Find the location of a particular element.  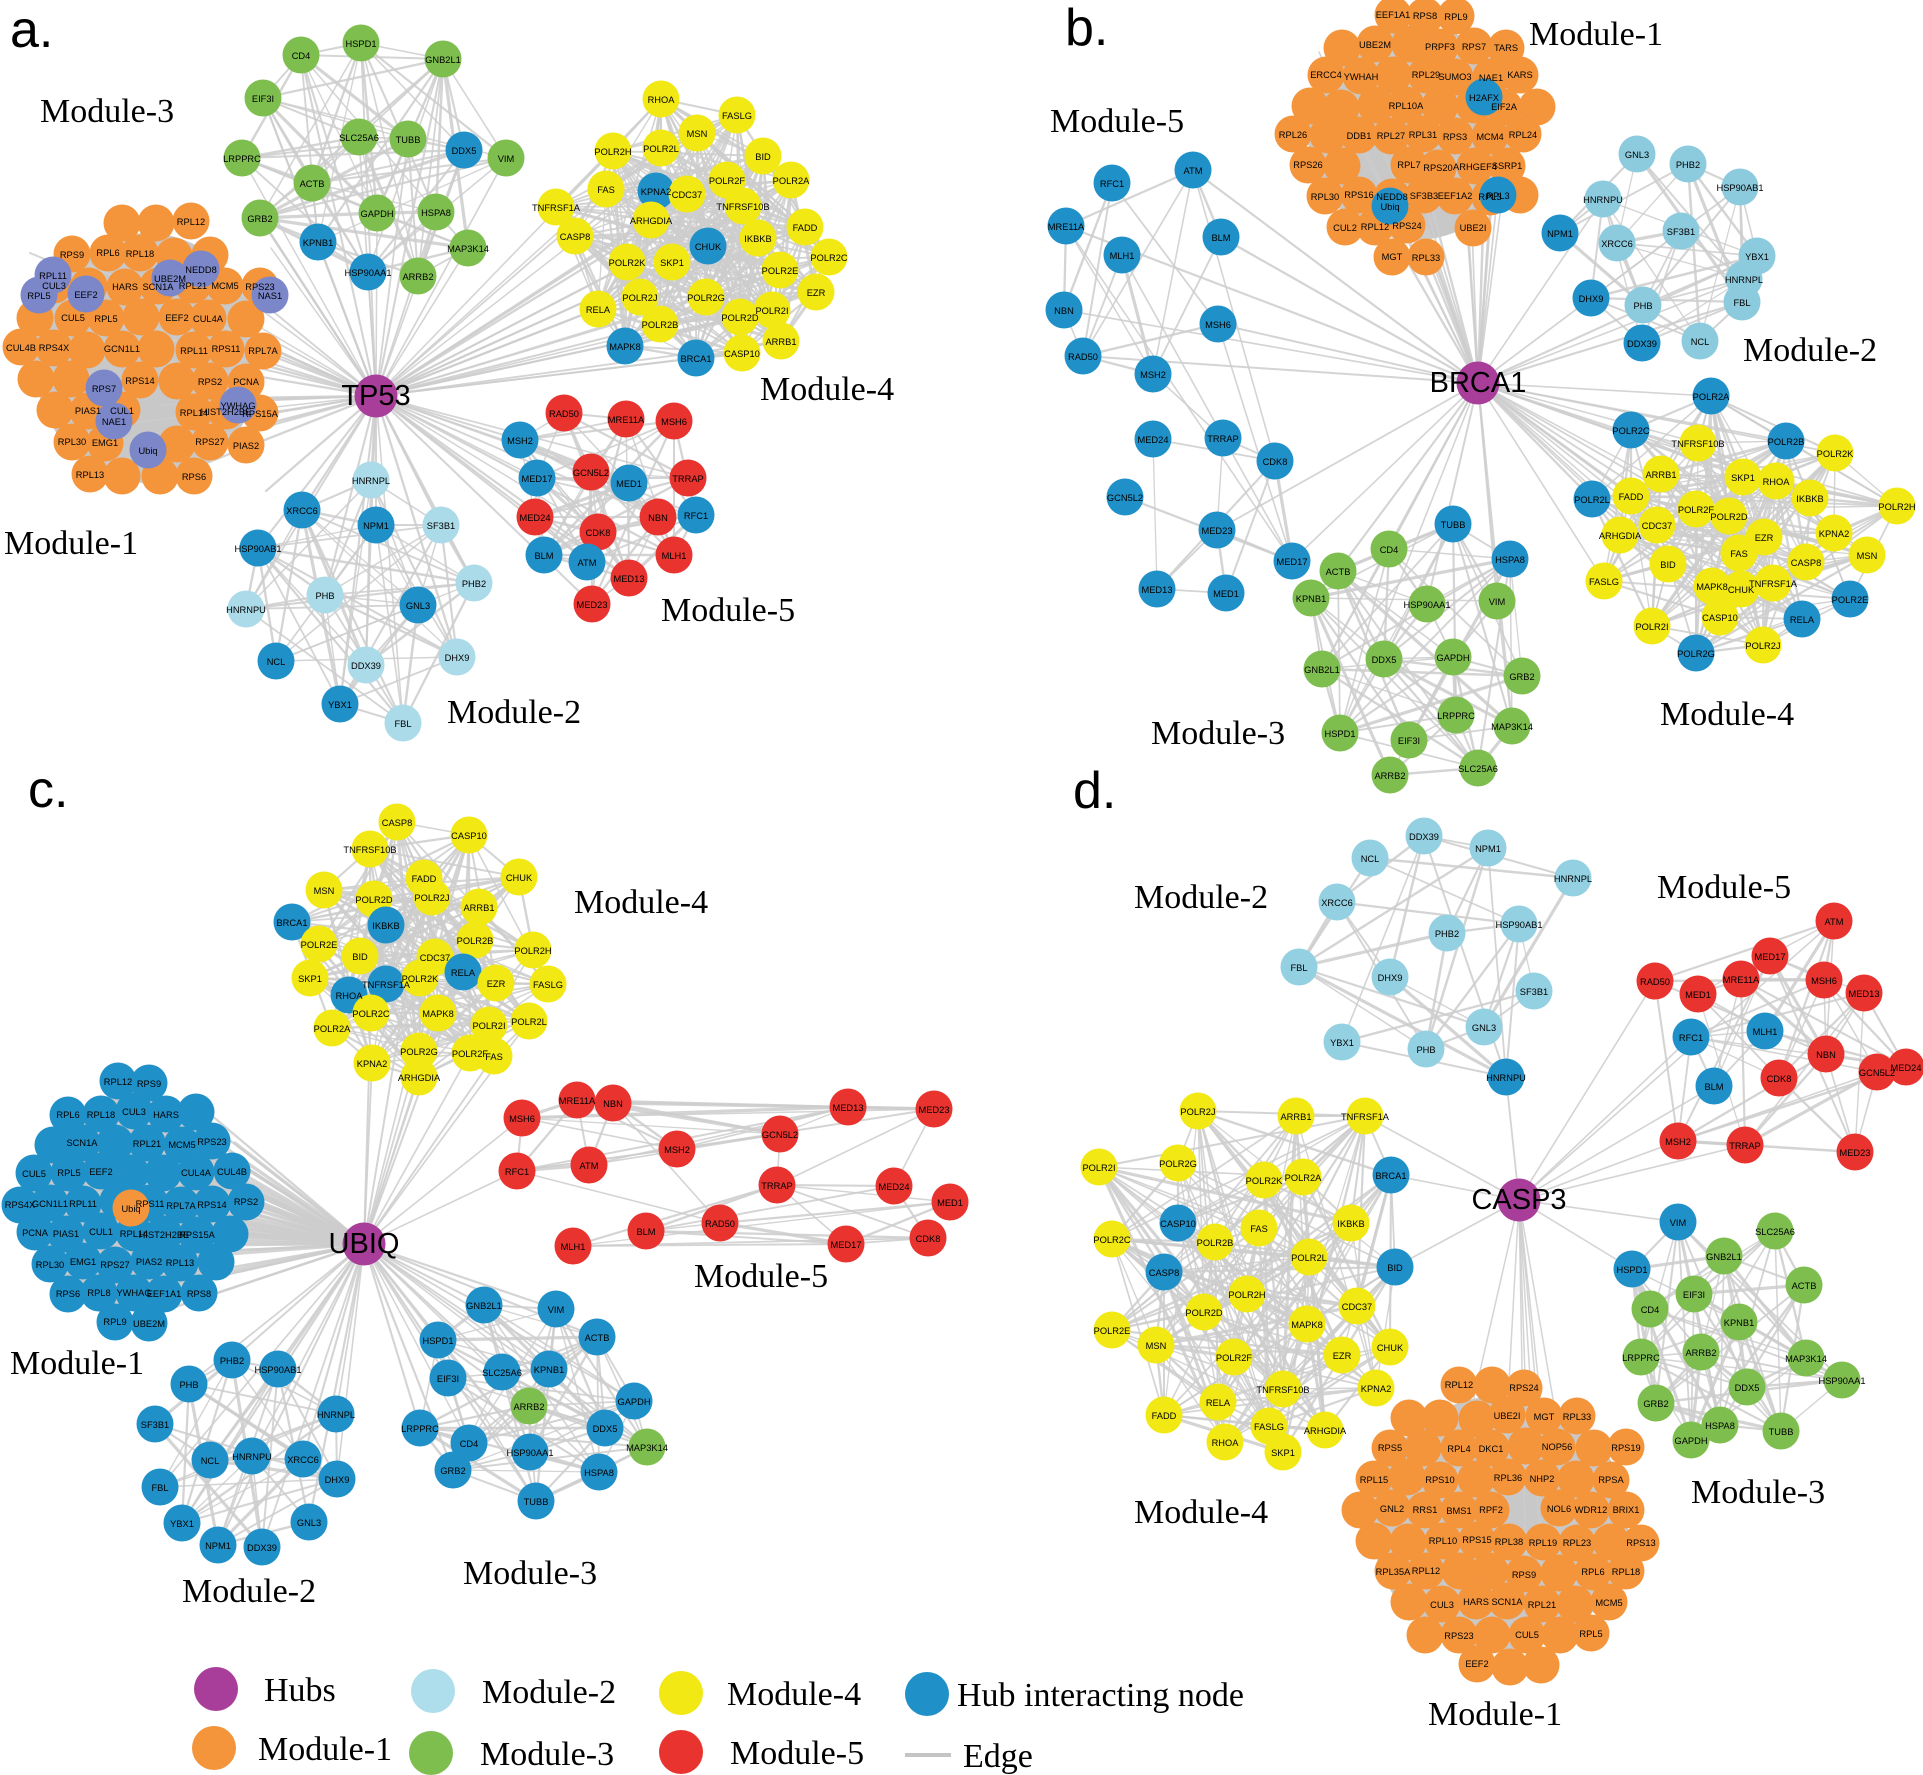

svg-text: POLR2F is located at coordinates (1696, 510).